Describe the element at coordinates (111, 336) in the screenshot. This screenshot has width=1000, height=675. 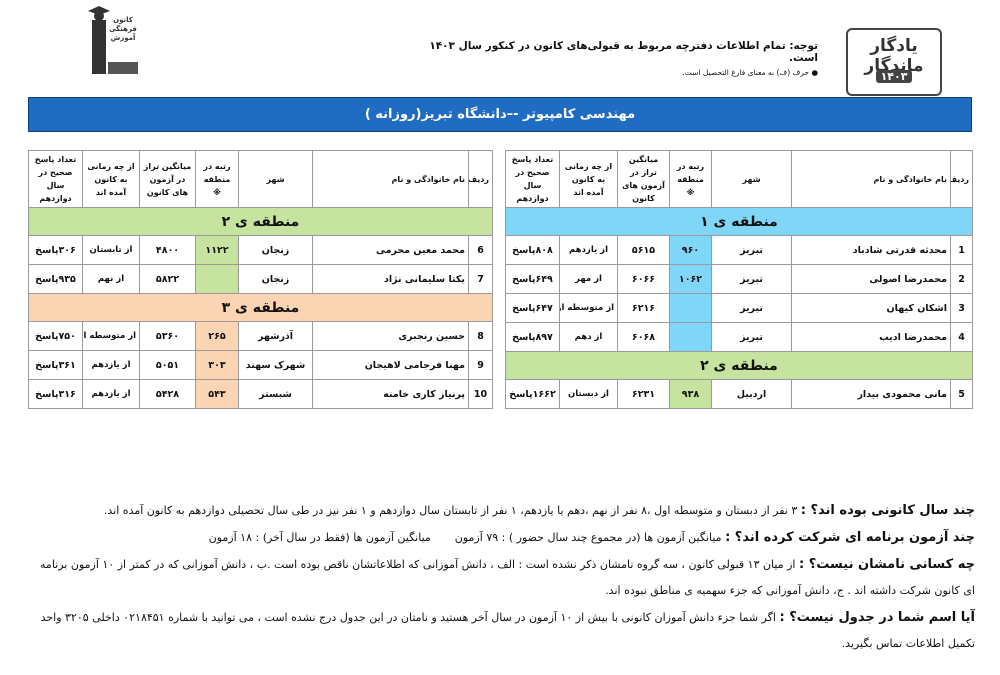
I see `cell-since: از متوسطه اول` at that location.